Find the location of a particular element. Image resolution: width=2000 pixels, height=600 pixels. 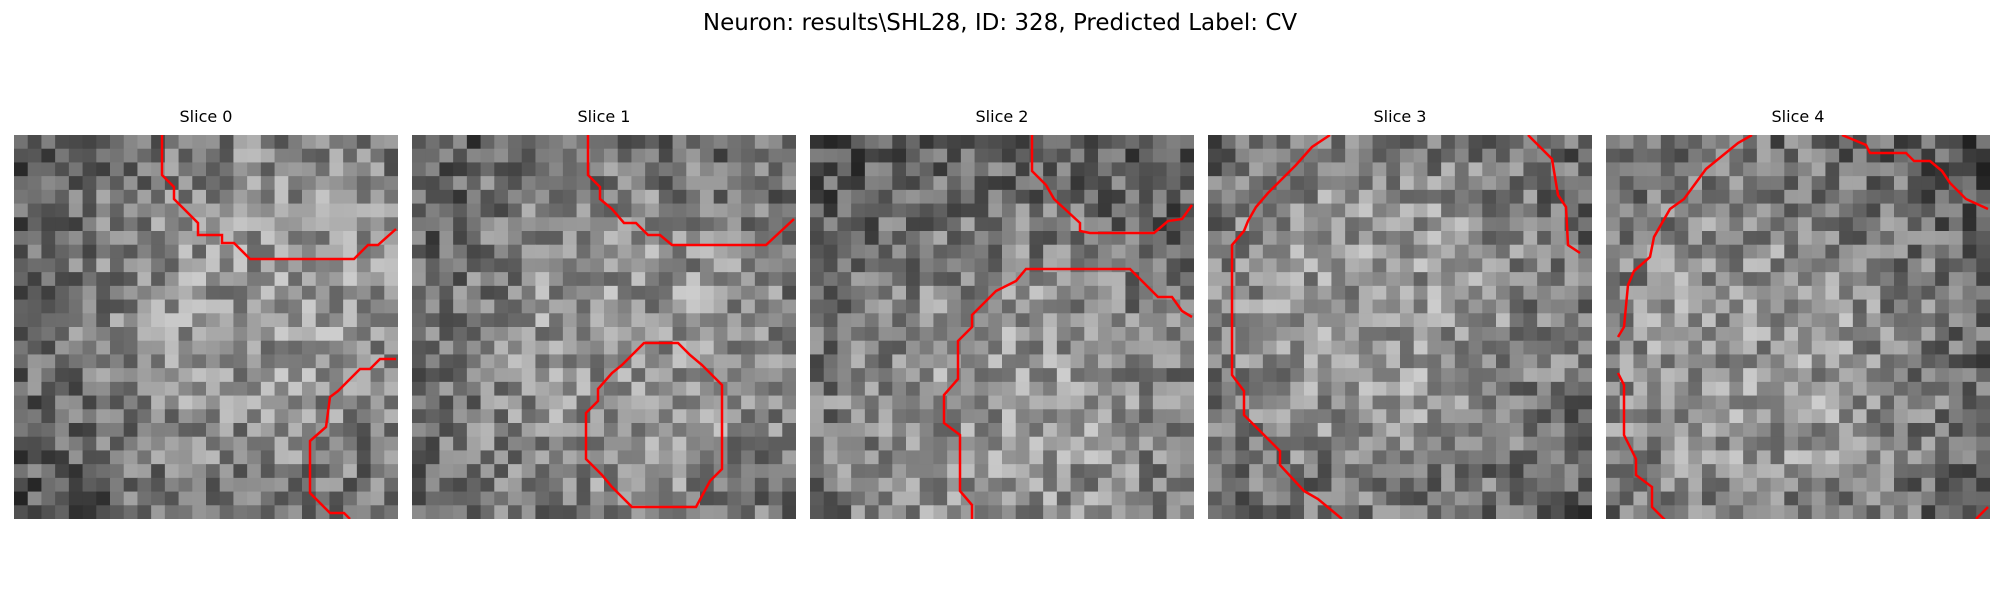

slice-title: Slice 0 is located at coordinates (206, 116).